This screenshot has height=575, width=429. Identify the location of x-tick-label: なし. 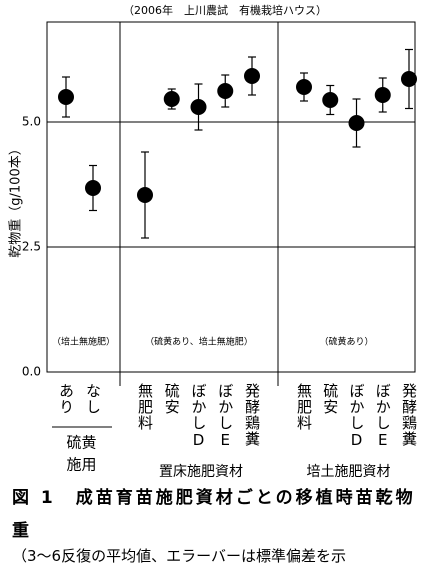
(93, 399).